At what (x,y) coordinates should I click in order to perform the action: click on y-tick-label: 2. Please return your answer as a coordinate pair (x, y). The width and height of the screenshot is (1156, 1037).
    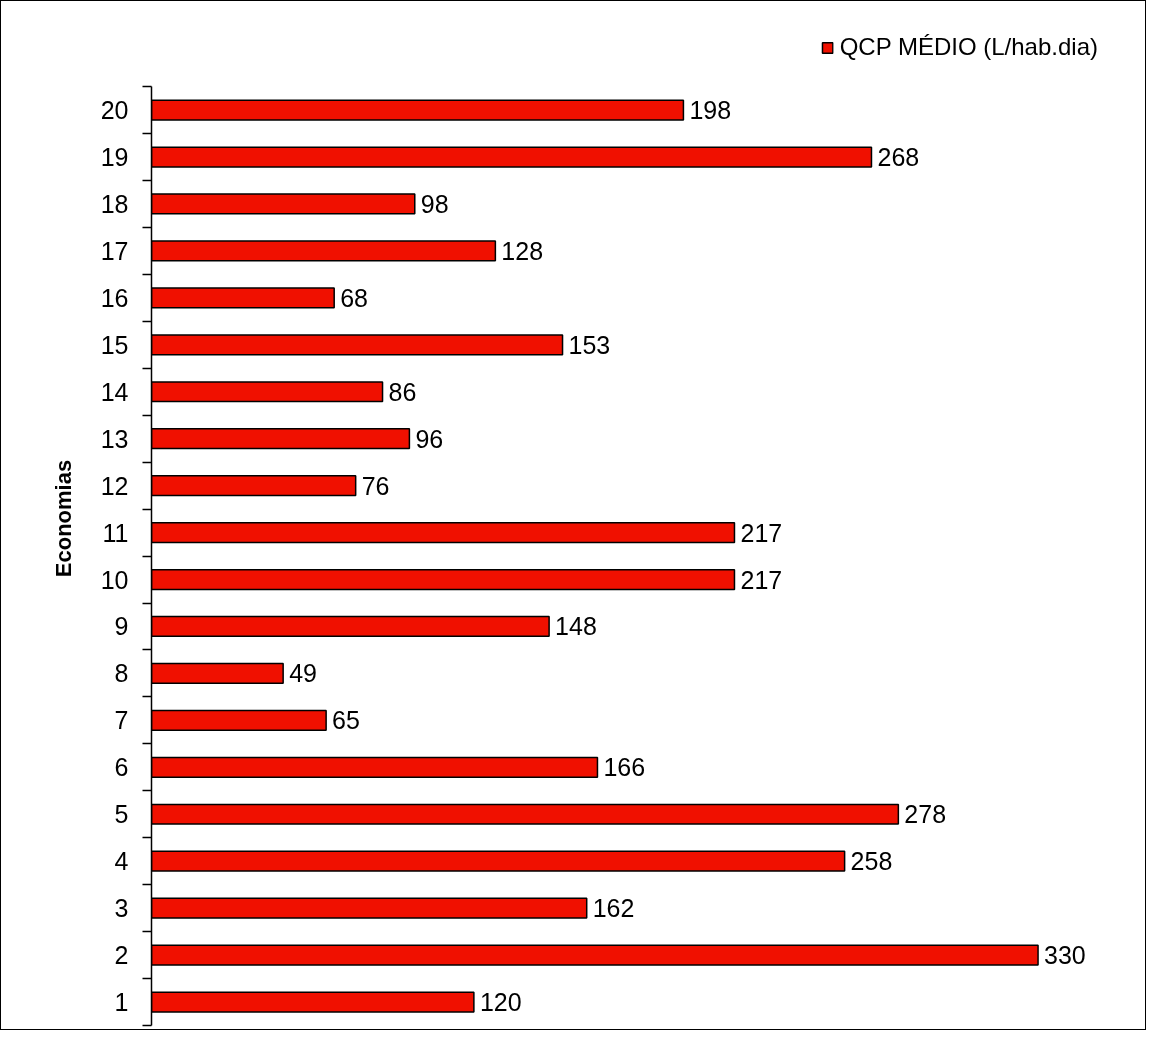
    Looking at the image, I should click on (121, 955).